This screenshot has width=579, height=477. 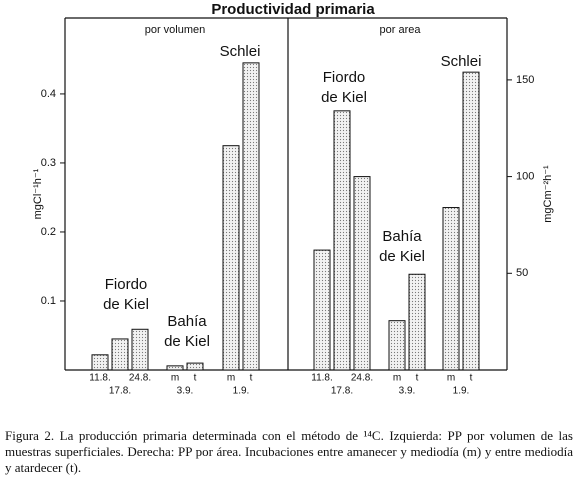 What do you see at coordinates (38, 193) in the screenshot?
I see `y-axis-label: mgCl⁻¹h⁻¹` at bounding box center [38, 193].